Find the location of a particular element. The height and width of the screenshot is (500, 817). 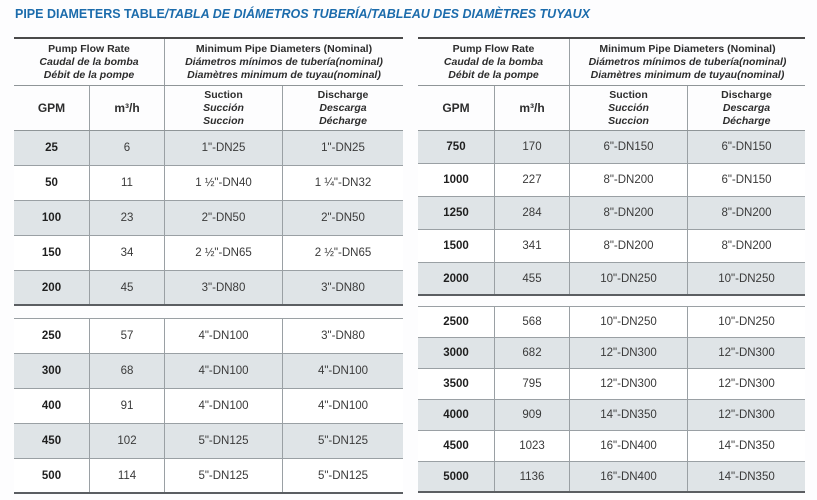

gpm-value: 4000 is located at coordinates (456, 415).